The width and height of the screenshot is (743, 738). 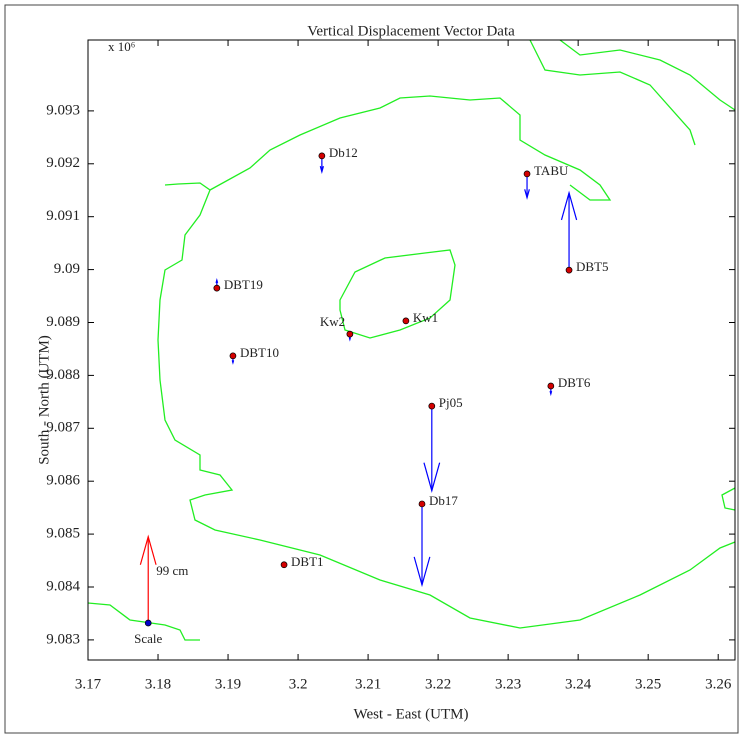 What do you see at coordinates (63, 375) in the screenshot?
I see `y-tick-label: 9.088` at bounding box center [63, 375].